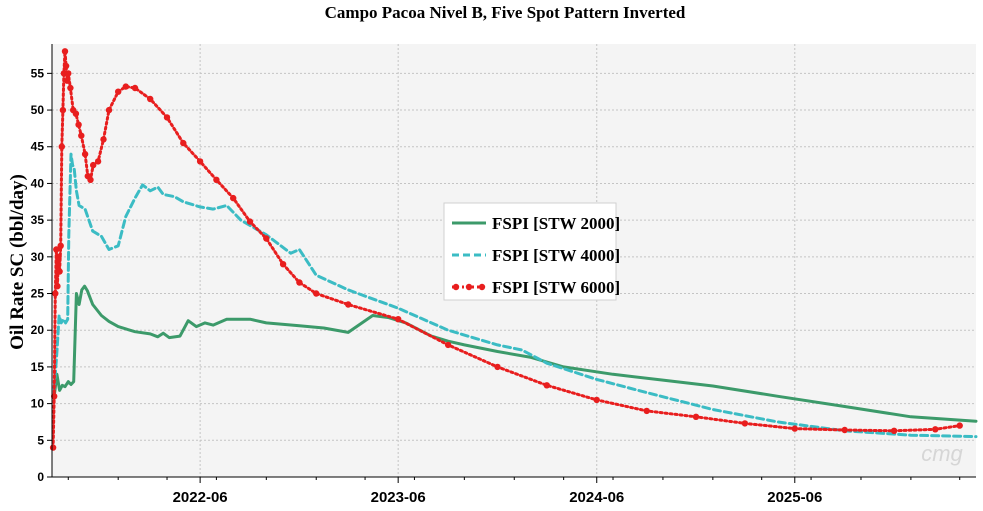 This screenshot has height=511, width=983. What do you see at coordinates (38, 367) in the screenshot?
I see `y-tick-label: 15` at bounding box center [38, 367].